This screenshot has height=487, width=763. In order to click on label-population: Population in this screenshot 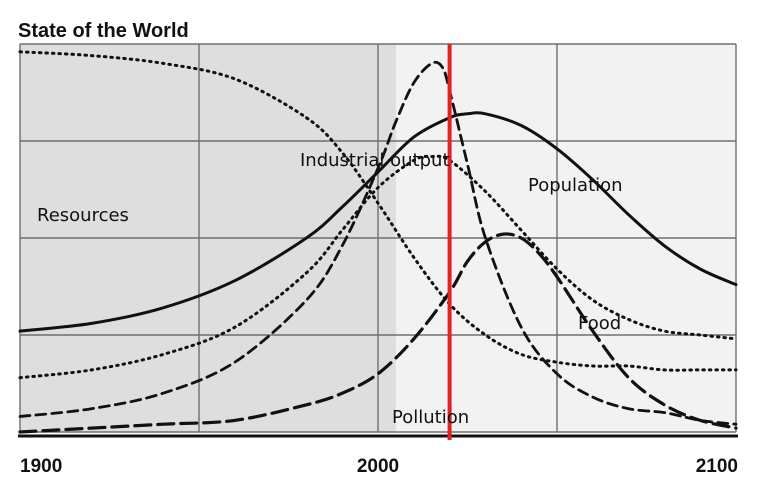, I will do `click(575, 185)`.